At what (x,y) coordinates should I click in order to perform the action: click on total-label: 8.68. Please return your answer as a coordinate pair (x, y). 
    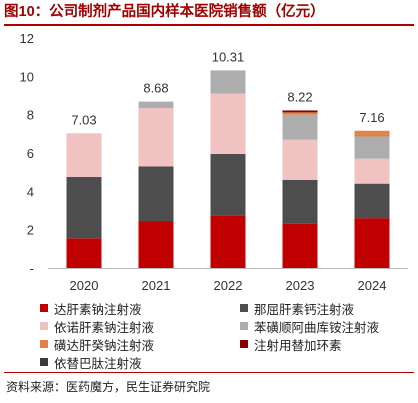
    Looking at the image, I should click on (155, 88).